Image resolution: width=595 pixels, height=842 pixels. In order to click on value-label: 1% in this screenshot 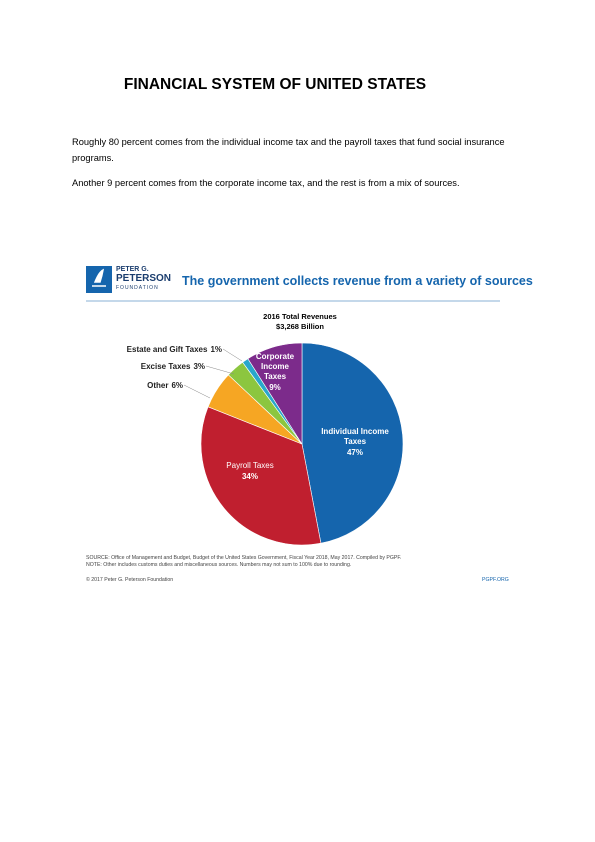, I will do `click(216, 349)`.